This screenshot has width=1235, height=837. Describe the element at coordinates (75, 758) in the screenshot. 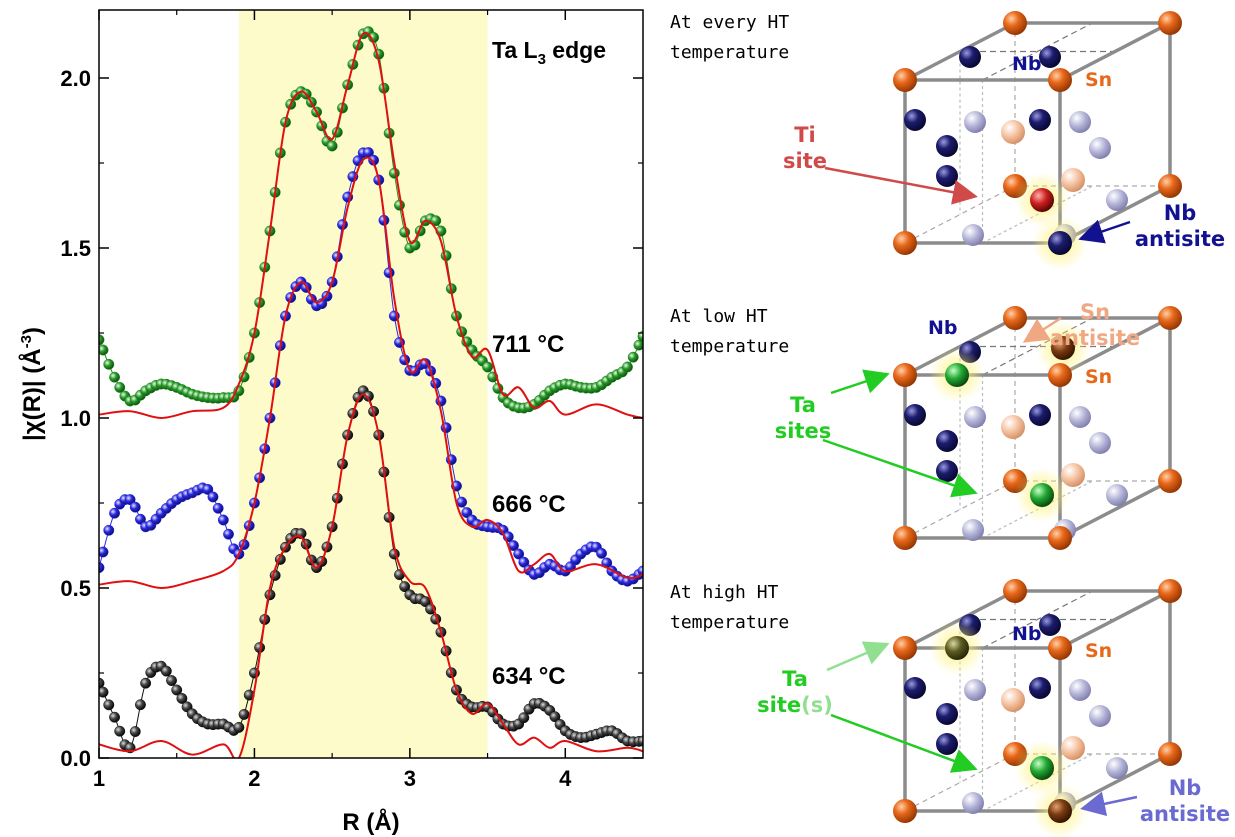

I see `y-tick-label: 0.0` at that location.